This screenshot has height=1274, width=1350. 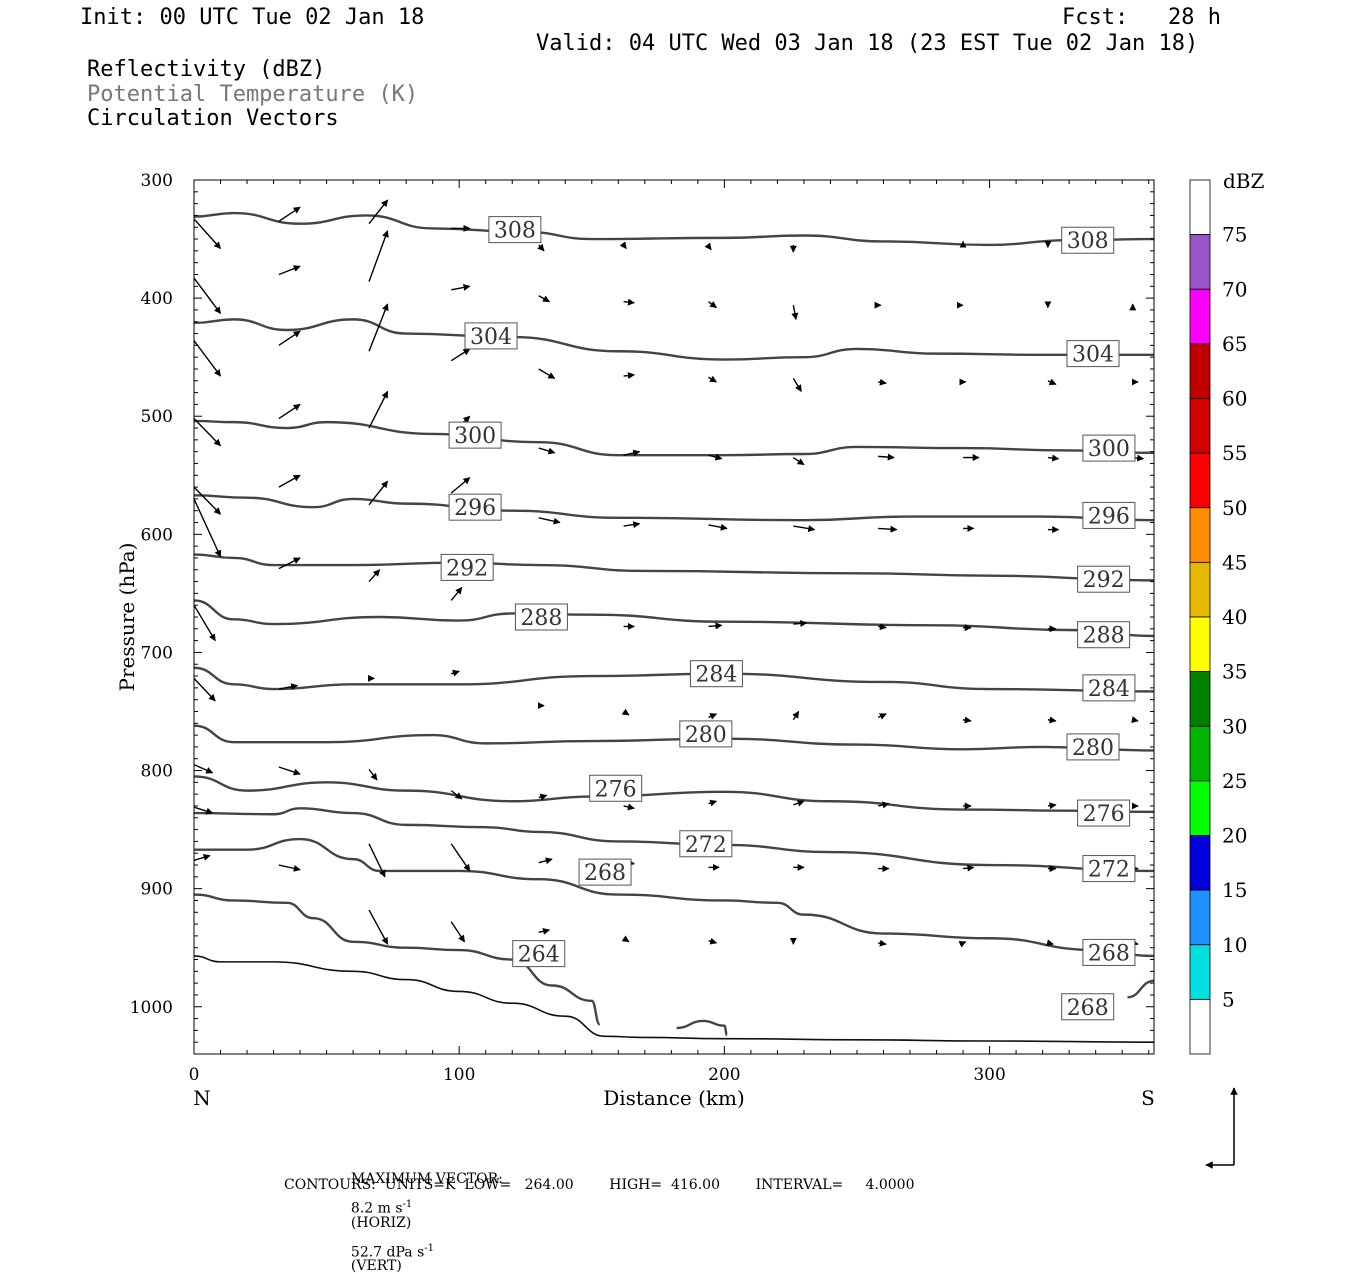 What do you see at coordinates (1234, 344) in the screenshot?
I see `colorbar-label: 65` at bounding box center [1234, 344].